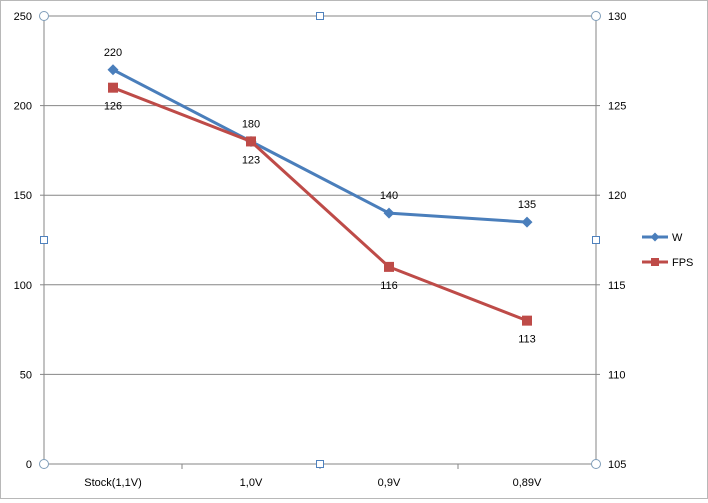  I want to click on left-tick-label: 100, so click(23, 286).